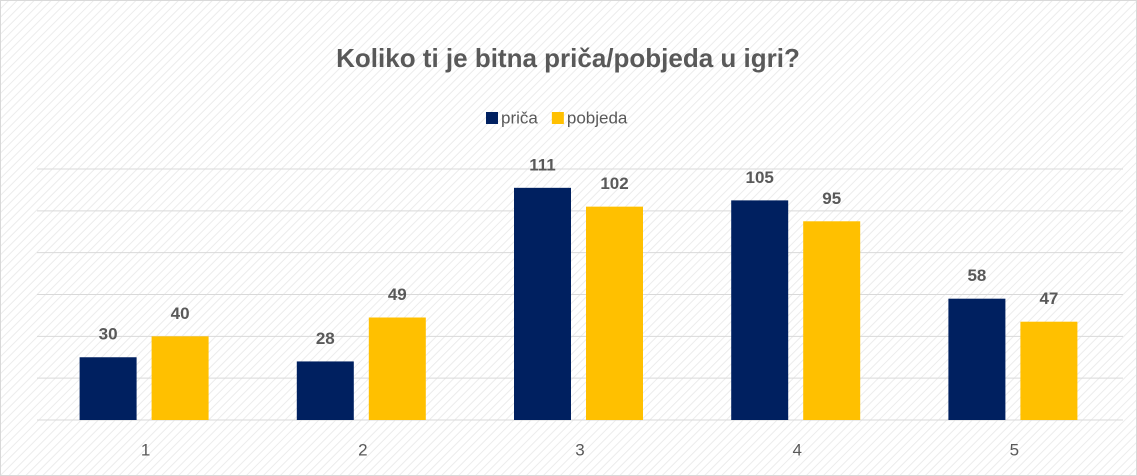 Image resolution: width=1137 pixels, height=476 pixels. What do you see at coordinates (976, 275) in the screenshot?
I see `data-label: 58` at bounding box center [976, 275].